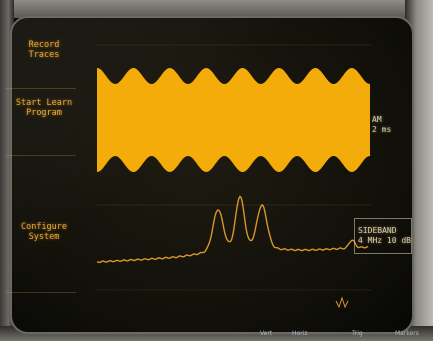  I want to click on spectrum-trace, so click(232, 229).